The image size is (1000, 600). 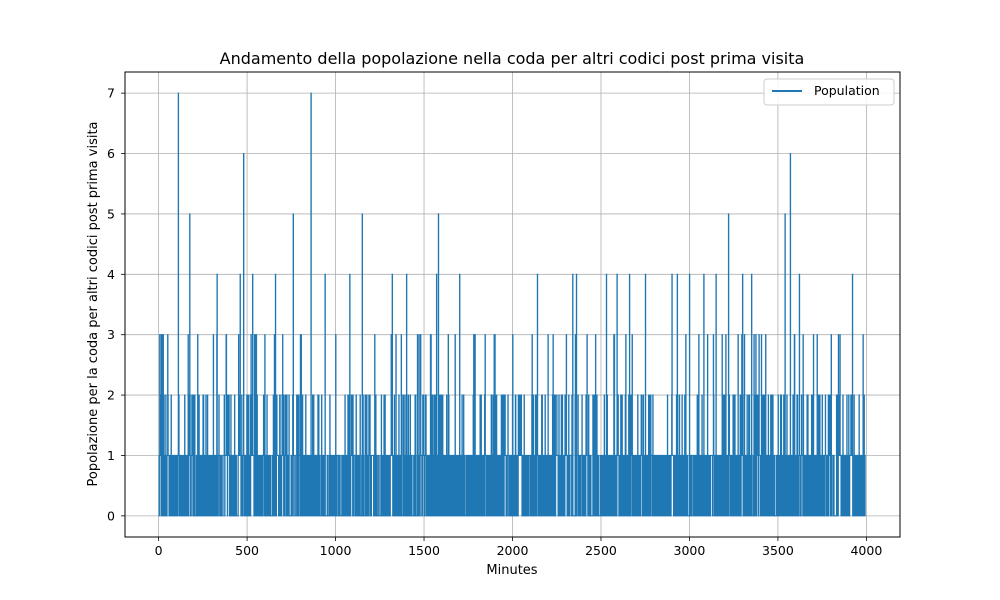 I want to click on y-tick-label: 5, so click(x=111, y=213).